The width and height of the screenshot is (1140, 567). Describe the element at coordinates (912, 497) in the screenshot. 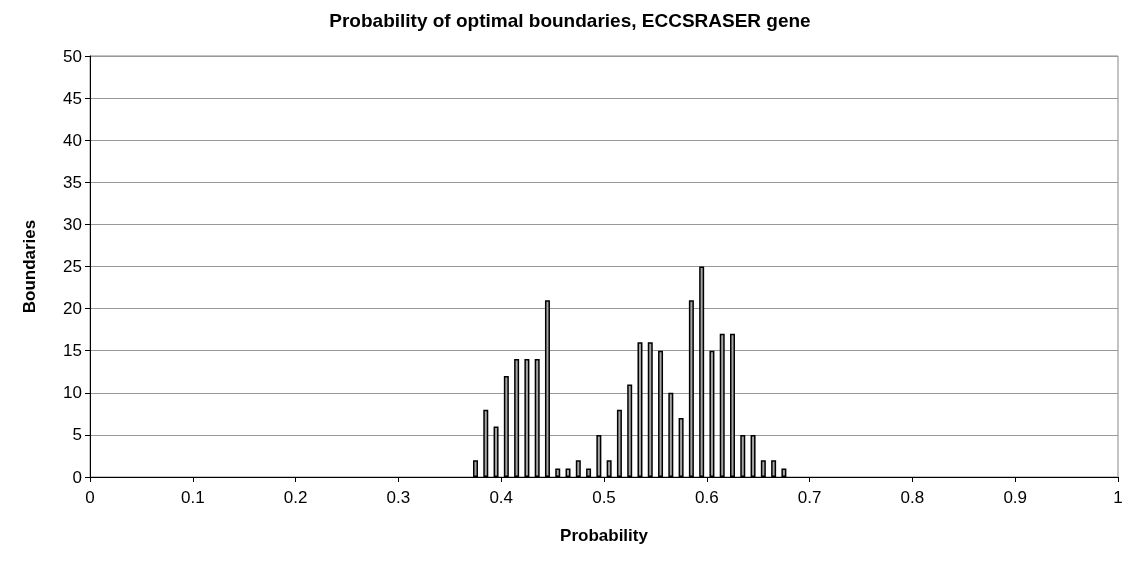

I see `x-tick-label: 0.8` at that location.